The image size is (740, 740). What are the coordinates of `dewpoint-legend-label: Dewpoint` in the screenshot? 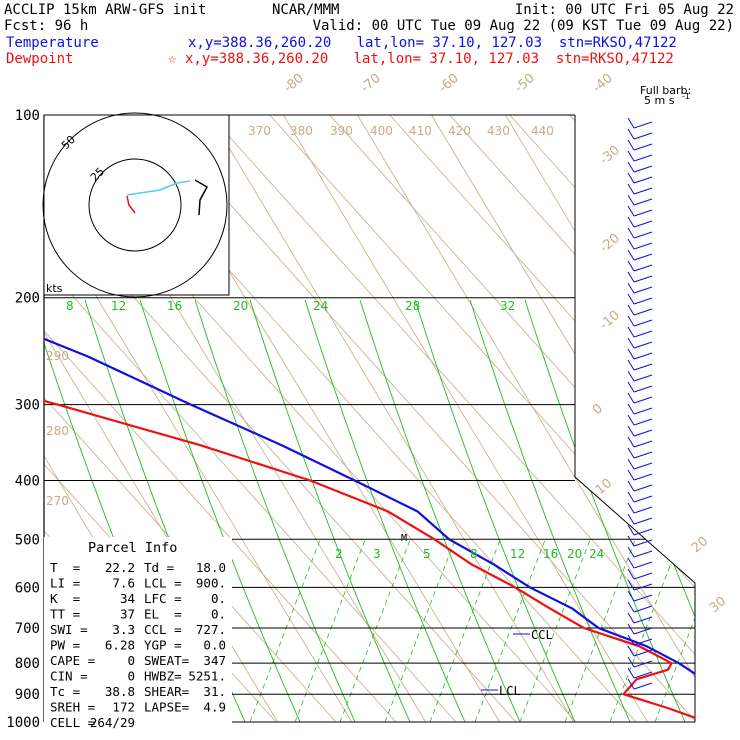 It's located at (39, 59).